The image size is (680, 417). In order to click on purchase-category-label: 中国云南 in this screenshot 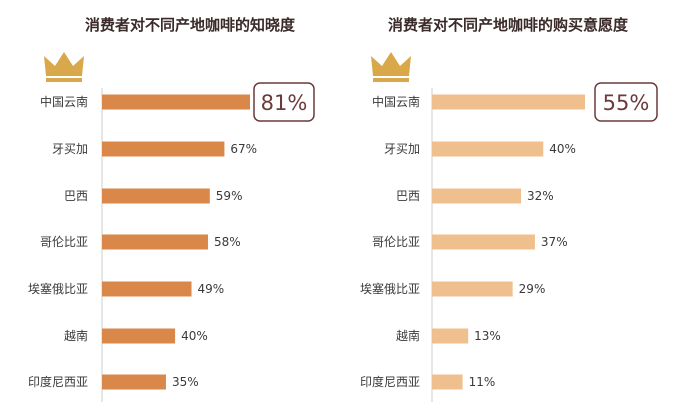, I will do `click(396, 101)`.